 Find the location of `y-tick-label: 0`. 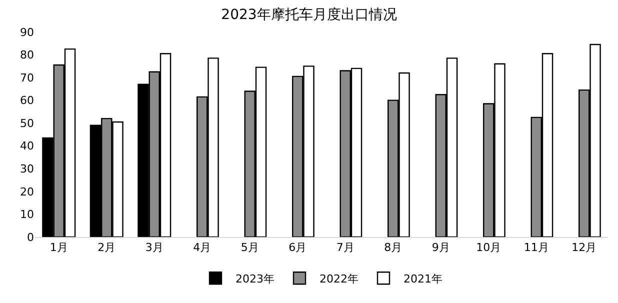

y-tick-label: 0 is located at coordinates (30, 237).